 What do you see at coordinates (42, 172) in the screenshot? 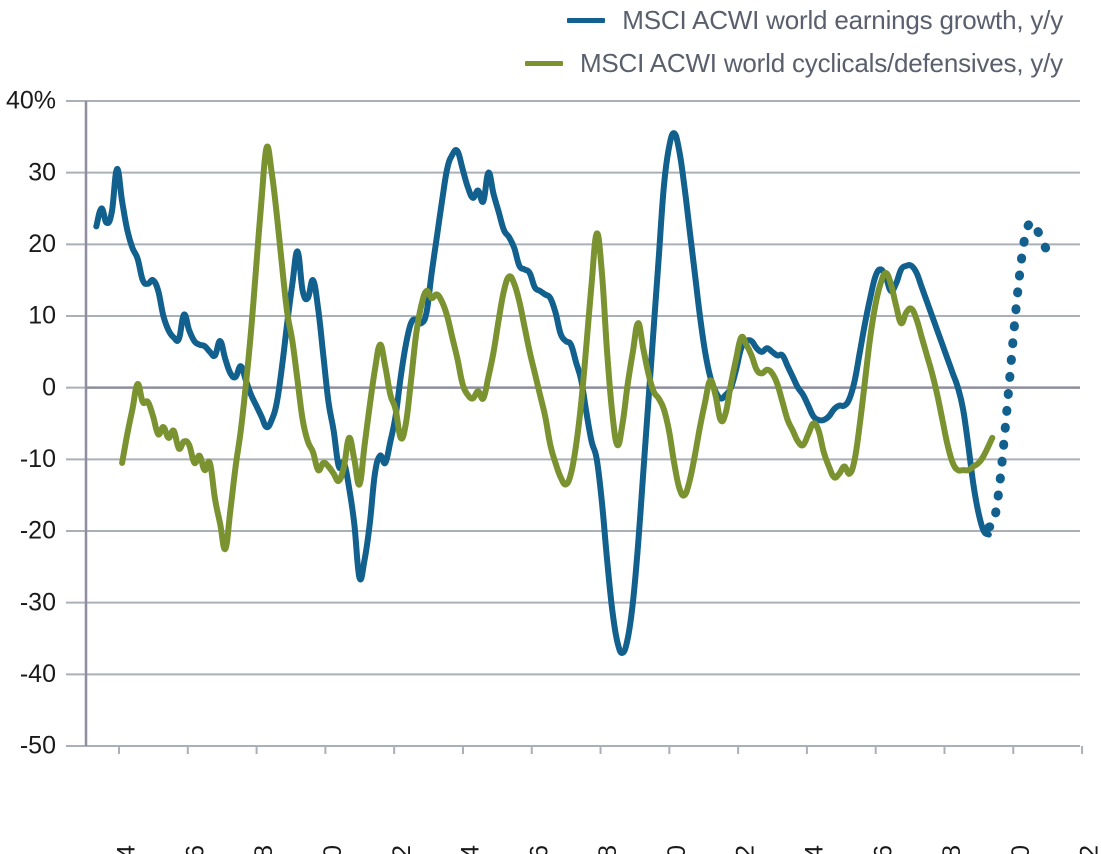
I see `y-tick-label: 30` at bounding box center [42, 172].